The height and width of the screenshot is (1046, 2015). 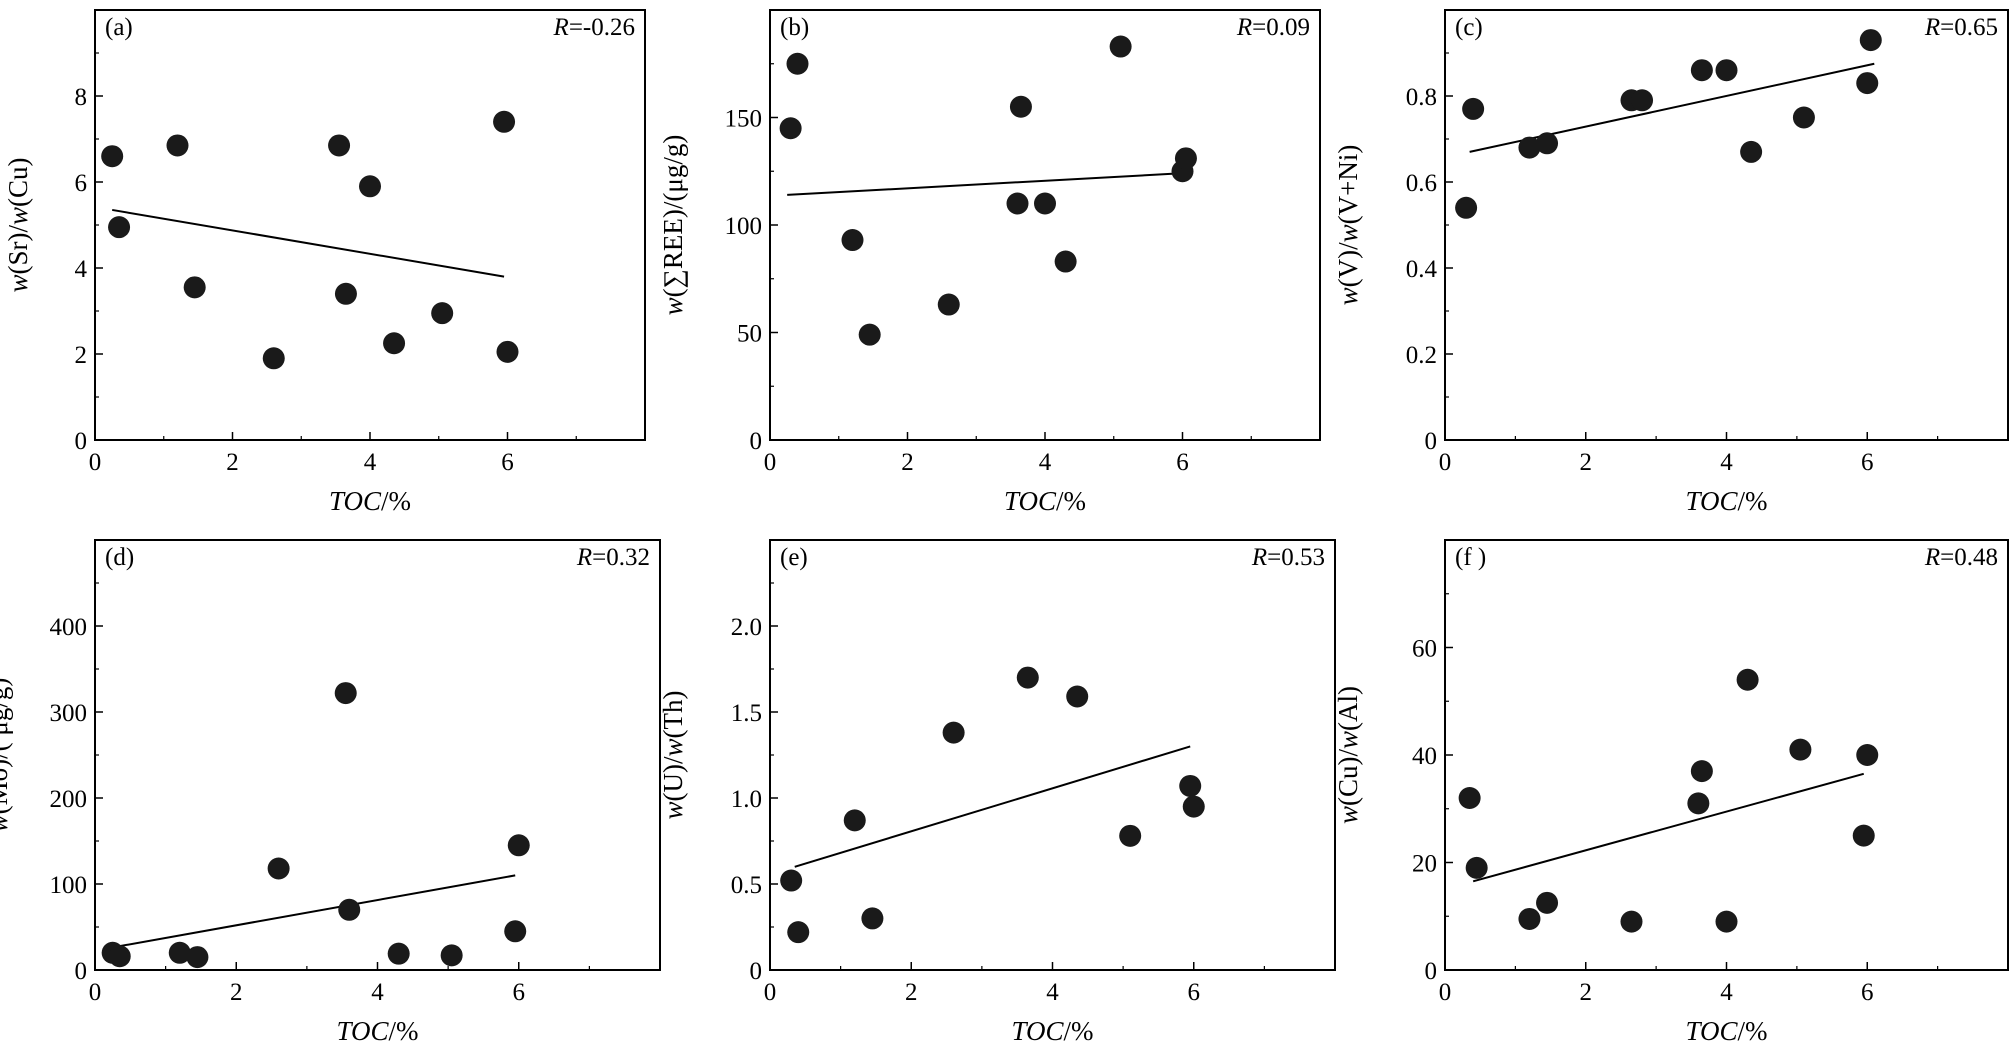 I want to click on correlation-value: =0.09, so click(x=1281, y=27).